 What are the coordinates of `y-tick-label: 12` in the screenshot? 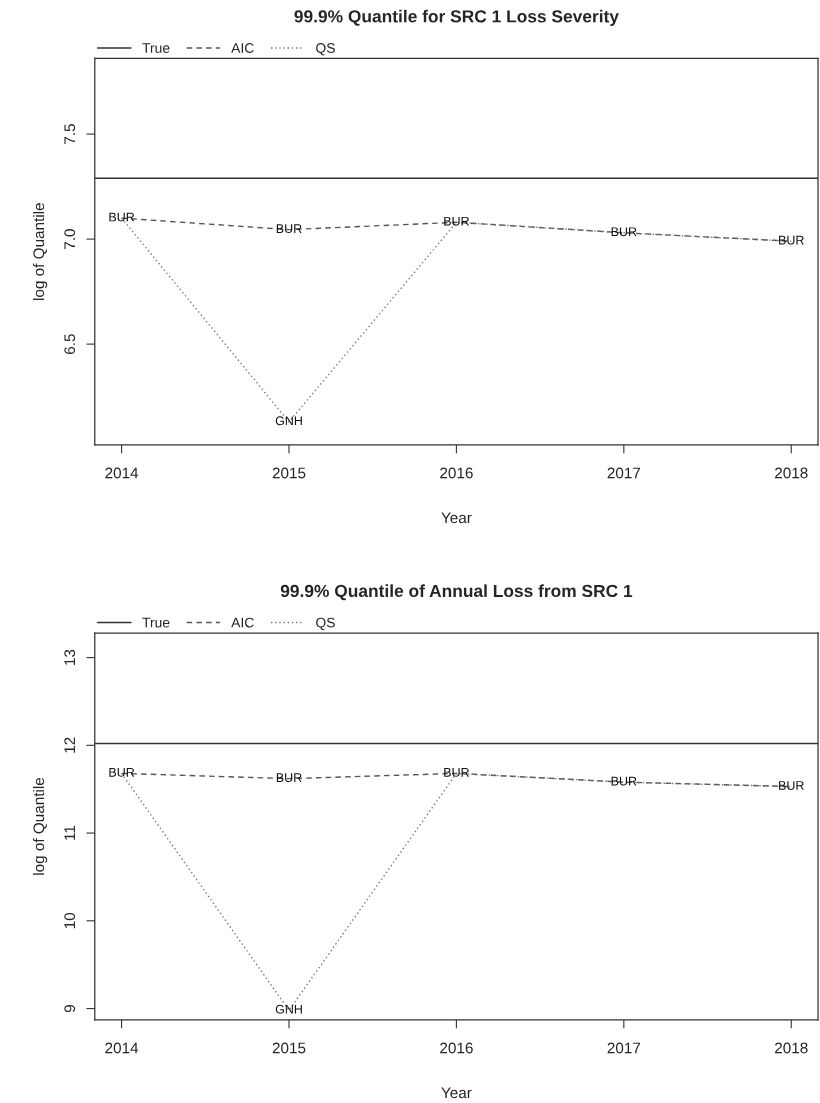 It's located at (69, 745).